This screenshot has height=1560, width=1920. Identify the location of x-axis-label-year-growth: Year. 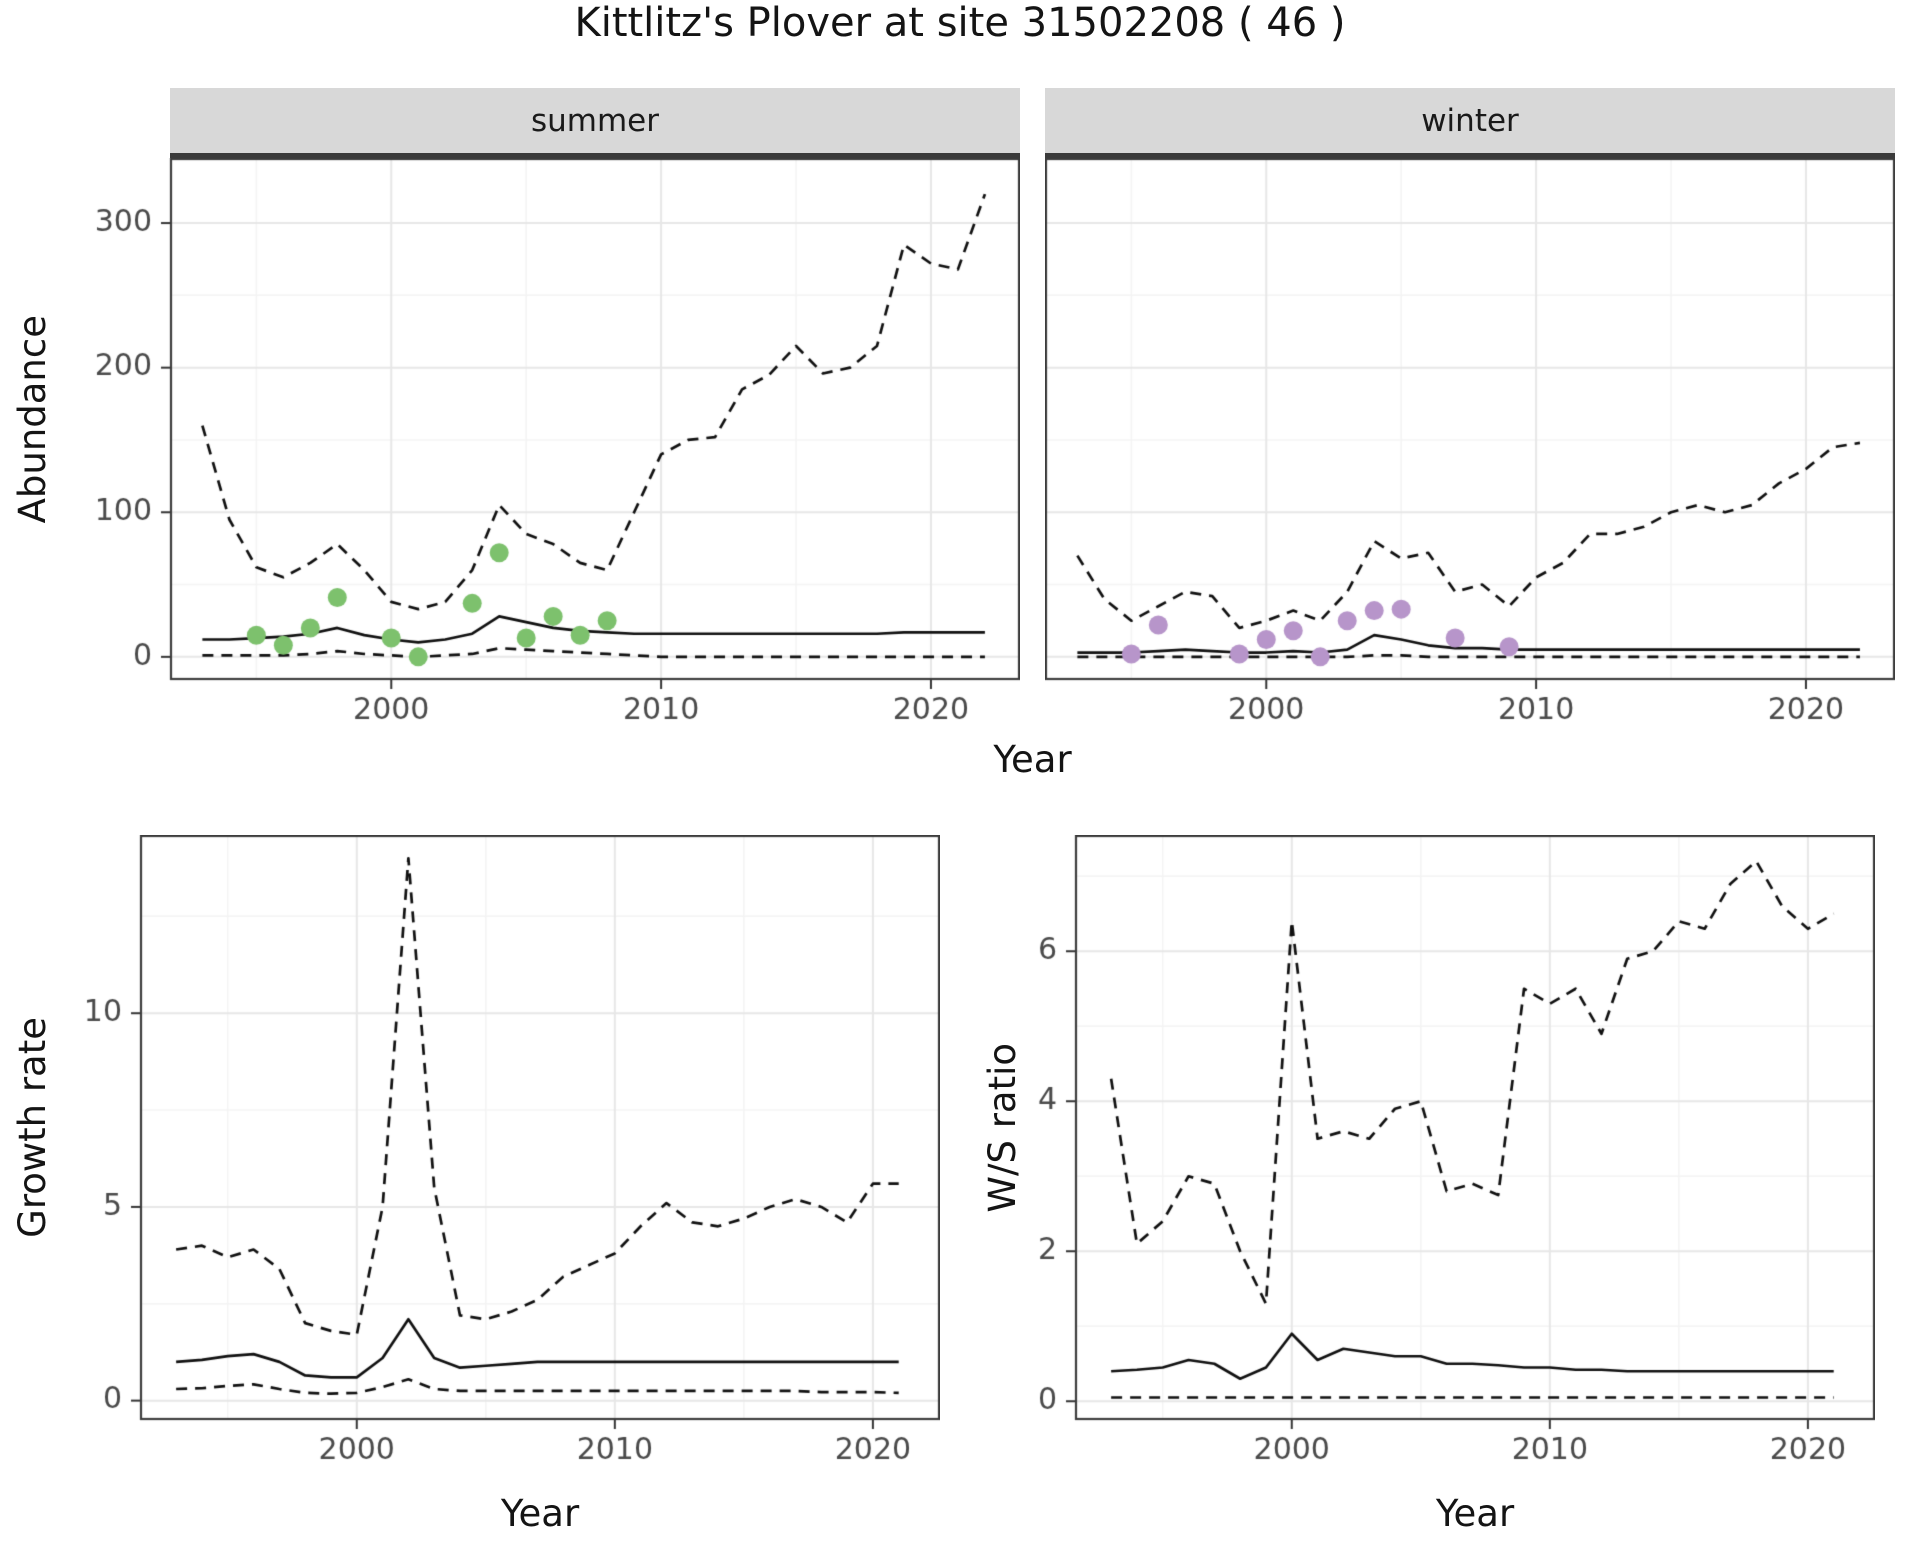
(540, 1513).